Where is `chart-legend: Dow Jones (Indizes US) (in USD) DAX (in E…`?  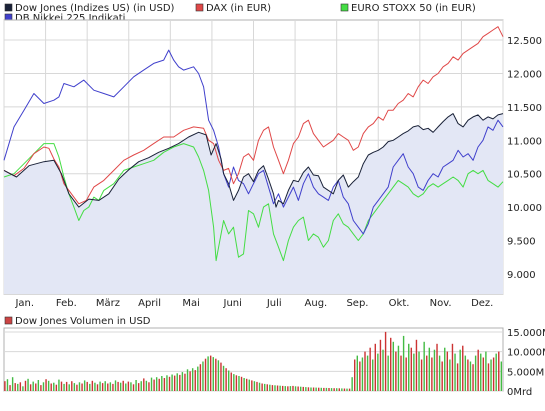
chart-legend: Dow Jones (Indizes US) (in USD) DAX (in E… is located at coordinates (240, 13).